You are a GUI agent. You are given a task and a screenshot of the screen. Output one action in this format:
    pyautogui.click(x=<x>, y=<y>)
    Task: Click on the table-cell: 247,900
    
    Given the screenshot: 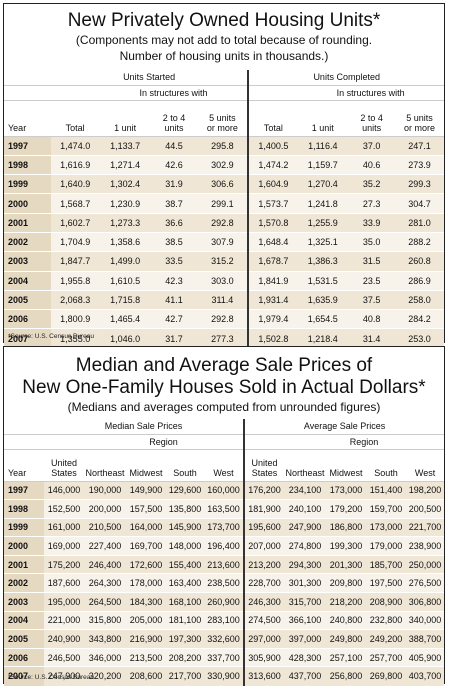 What is the action you would take?
    pyautogui.click(x=305, y=527)
    